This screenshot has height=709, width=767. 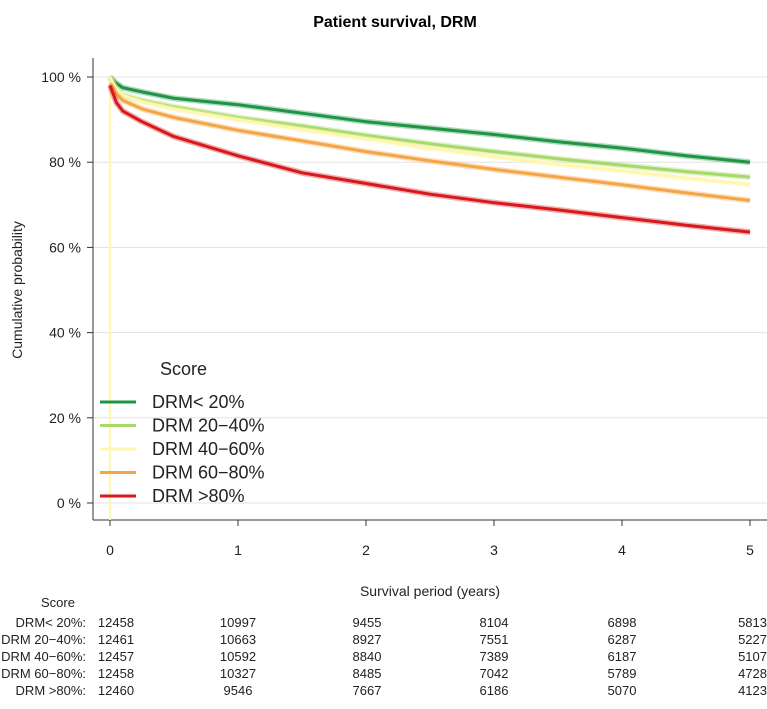 I want to click on risk-row-label: DRM >80%:, so click(x=51, y=690).